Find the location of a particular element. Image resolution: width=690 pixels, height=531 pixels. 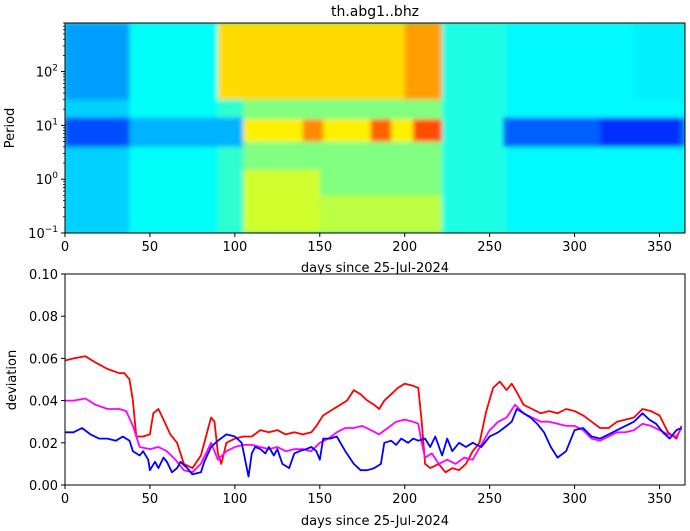

deviation-x-axis: 0 50 100 150 200 250 300 350 is located at coordinates (366, 496).